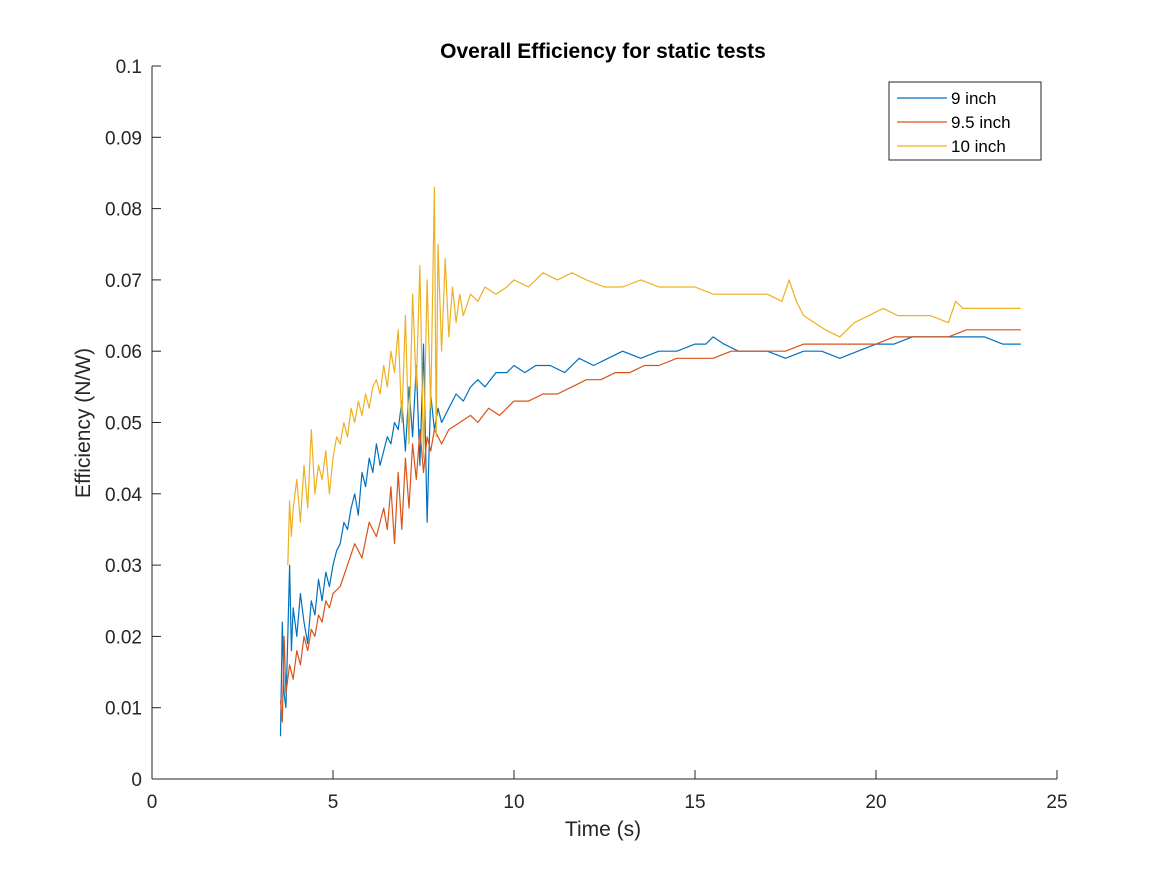 The image size is (1167, 875). What do you see at coordinates (603, 51) in the screenshot?
I see `chart-title: Overall Efficiency for static tests` at bounding box center [603, 51].